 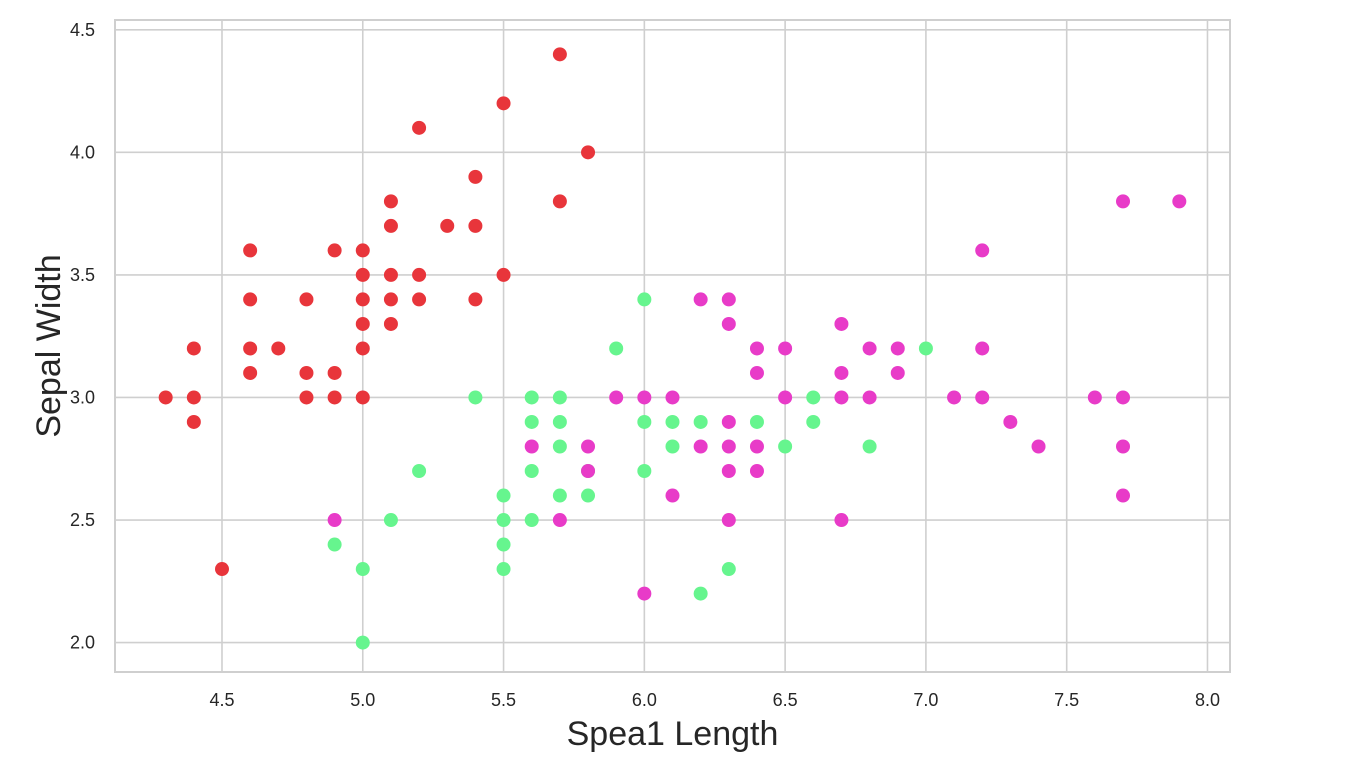 What do you see at coordinates (1207, 700) in the screenshot?
I see `x-tick-label: 8.0` at bounding box center [1207, 700].